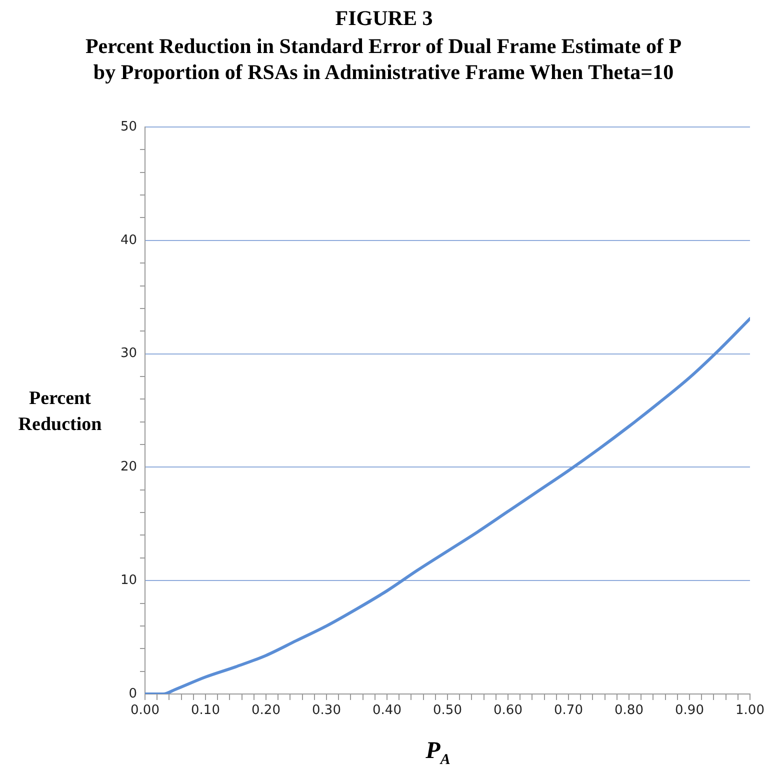 The height and width of the screenshot is (772, 768). What do you see at coordinates (689, 710) in the screenshot?
I see `x-tick-label: 0.90` at bounding box center [689, 710].